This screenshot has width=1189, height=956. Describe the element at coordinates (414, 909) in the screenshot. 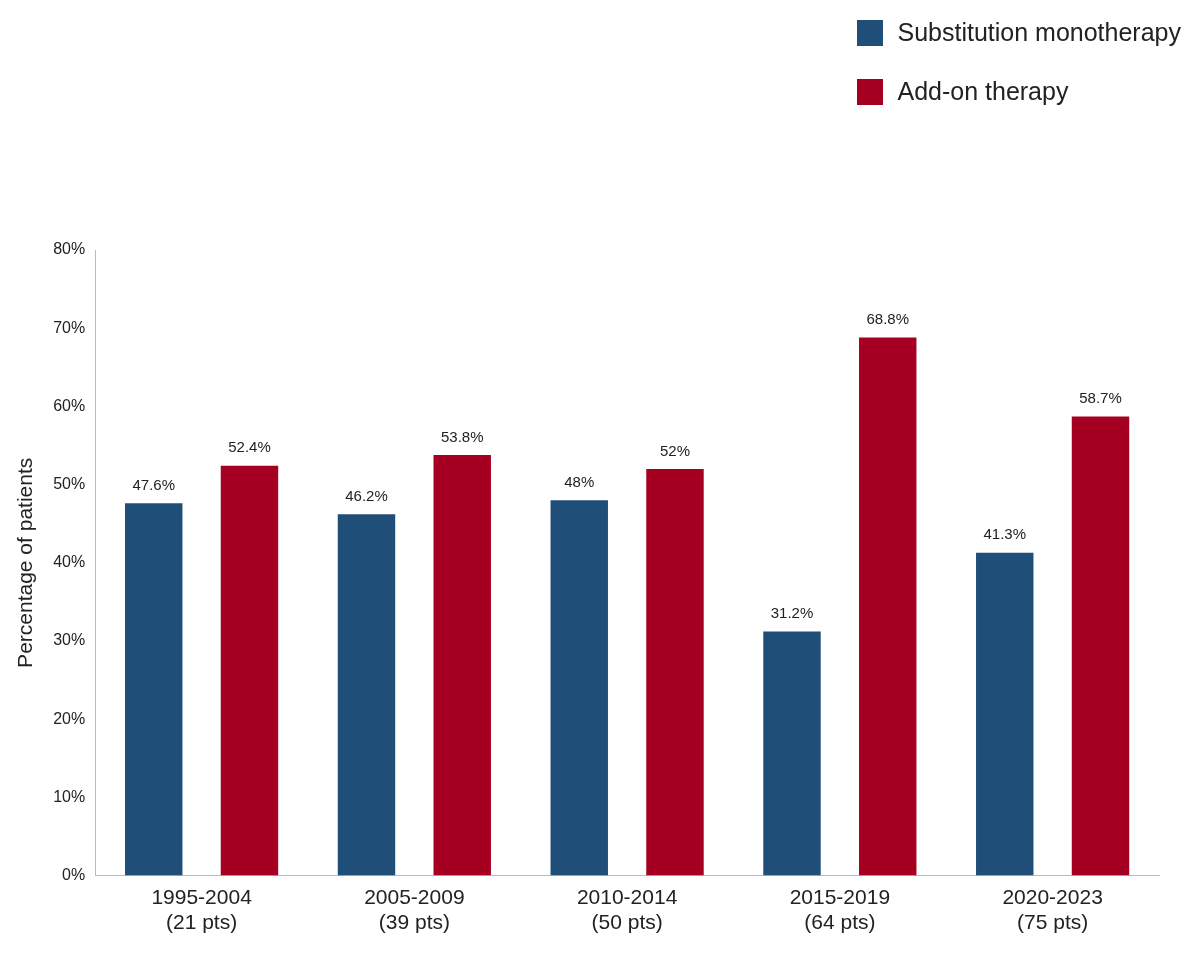

I see `x-tick-label: 2005-2009 (39 pts)` at that location.